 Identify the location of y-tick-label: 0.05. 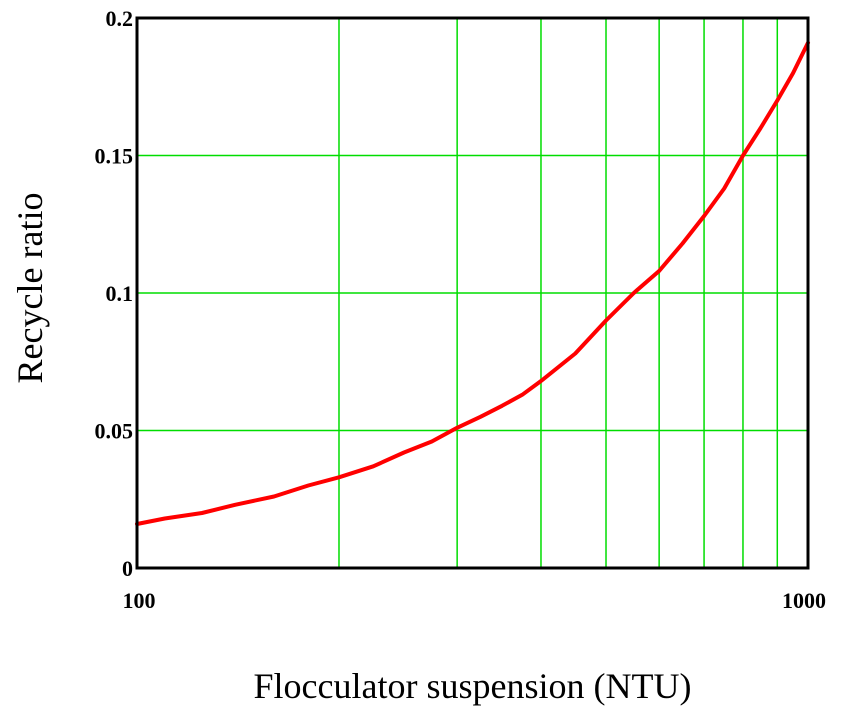
(114, 431).